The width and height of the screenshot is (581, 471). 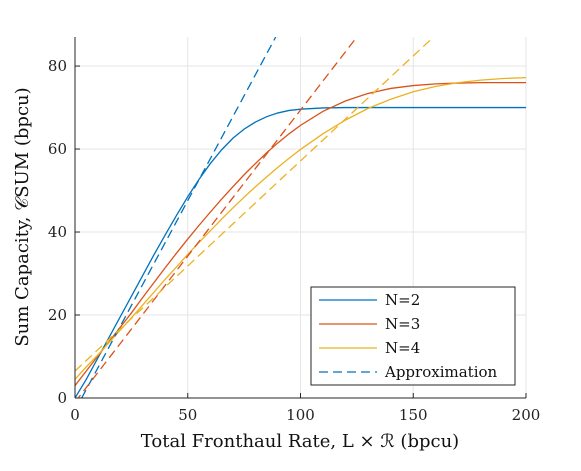 I want to click on y-tick-label: 0, so click(x=62, y=398).